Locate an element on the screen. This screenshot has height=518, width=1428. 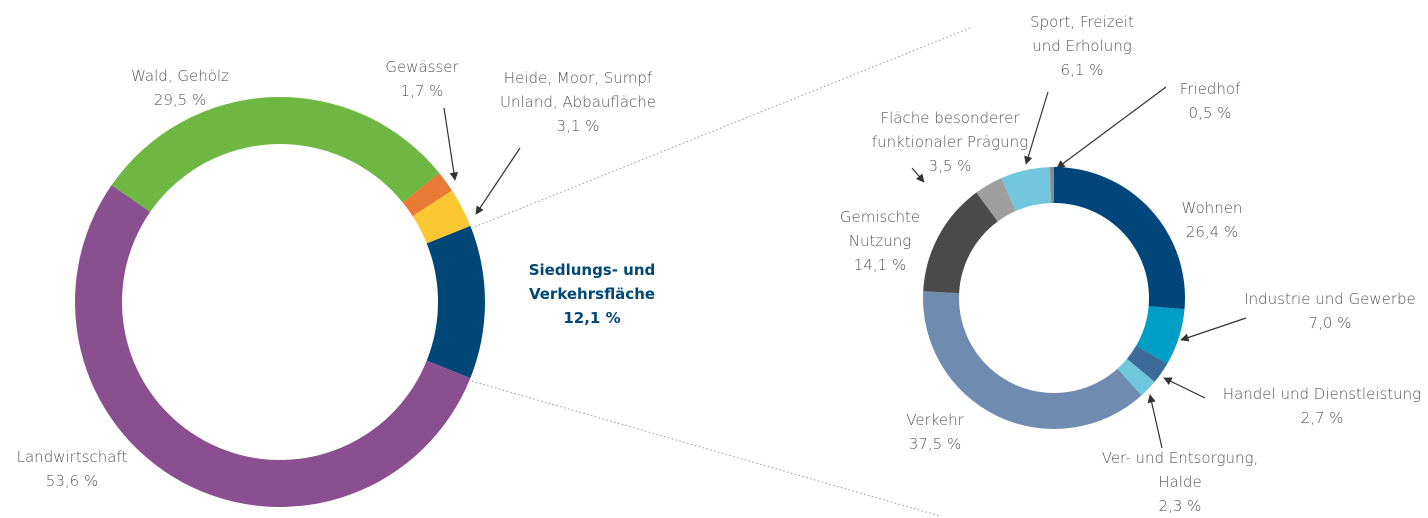
segment-label: Friedhof 0,5 % is located at coordinates (1210, 101).